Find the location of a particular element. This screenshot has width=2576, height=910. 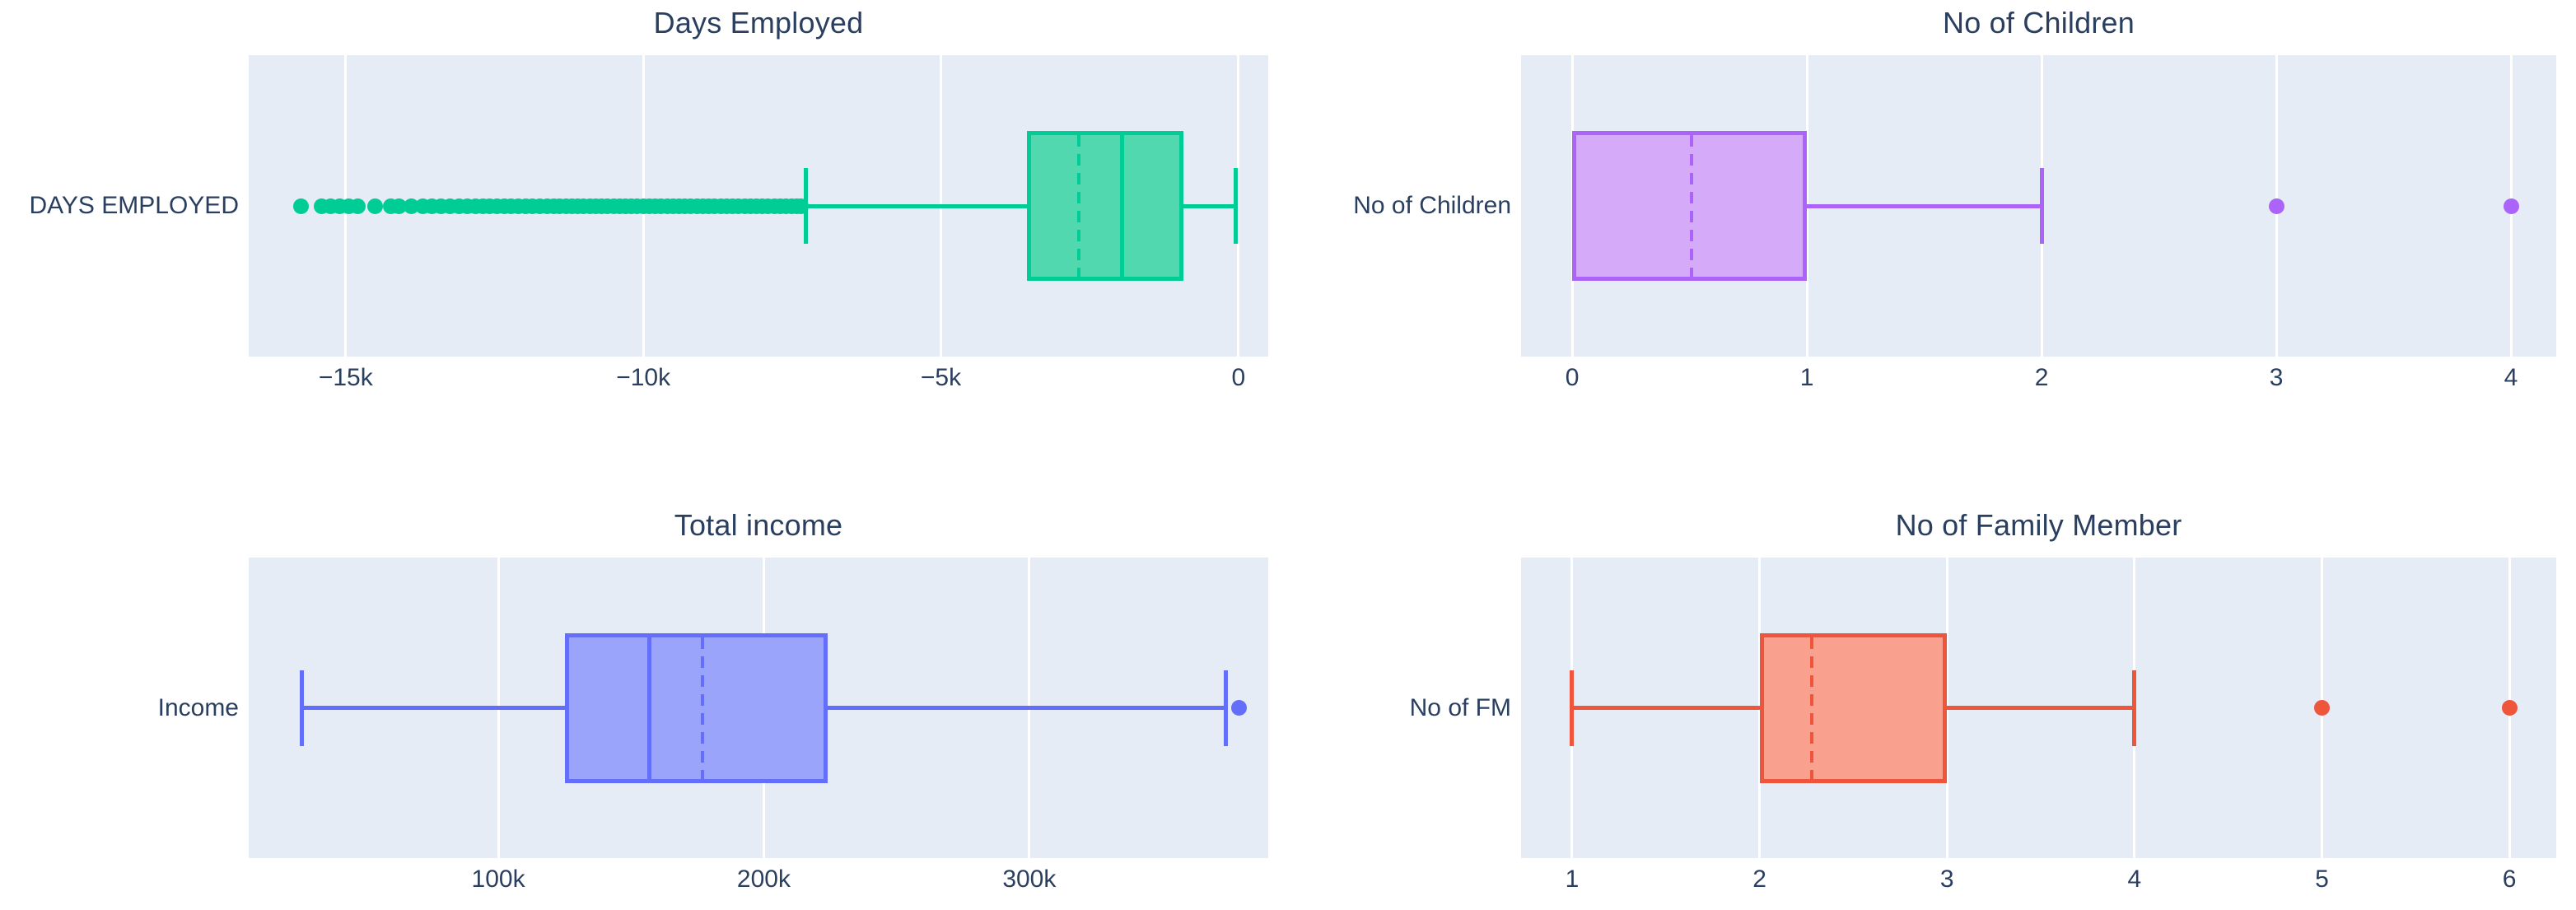

x-tick-label: 5 is located at coordinates (2322, 879).